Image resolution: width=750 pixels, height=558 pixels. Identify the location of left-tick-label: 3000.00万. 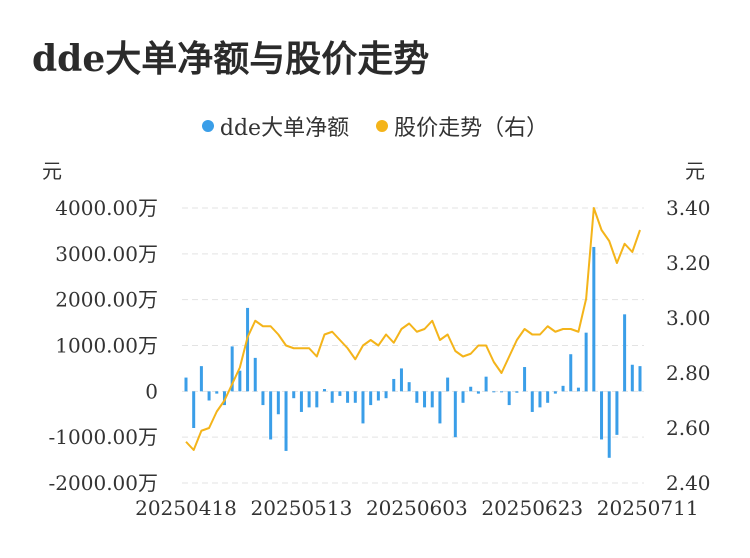
(106, 254).